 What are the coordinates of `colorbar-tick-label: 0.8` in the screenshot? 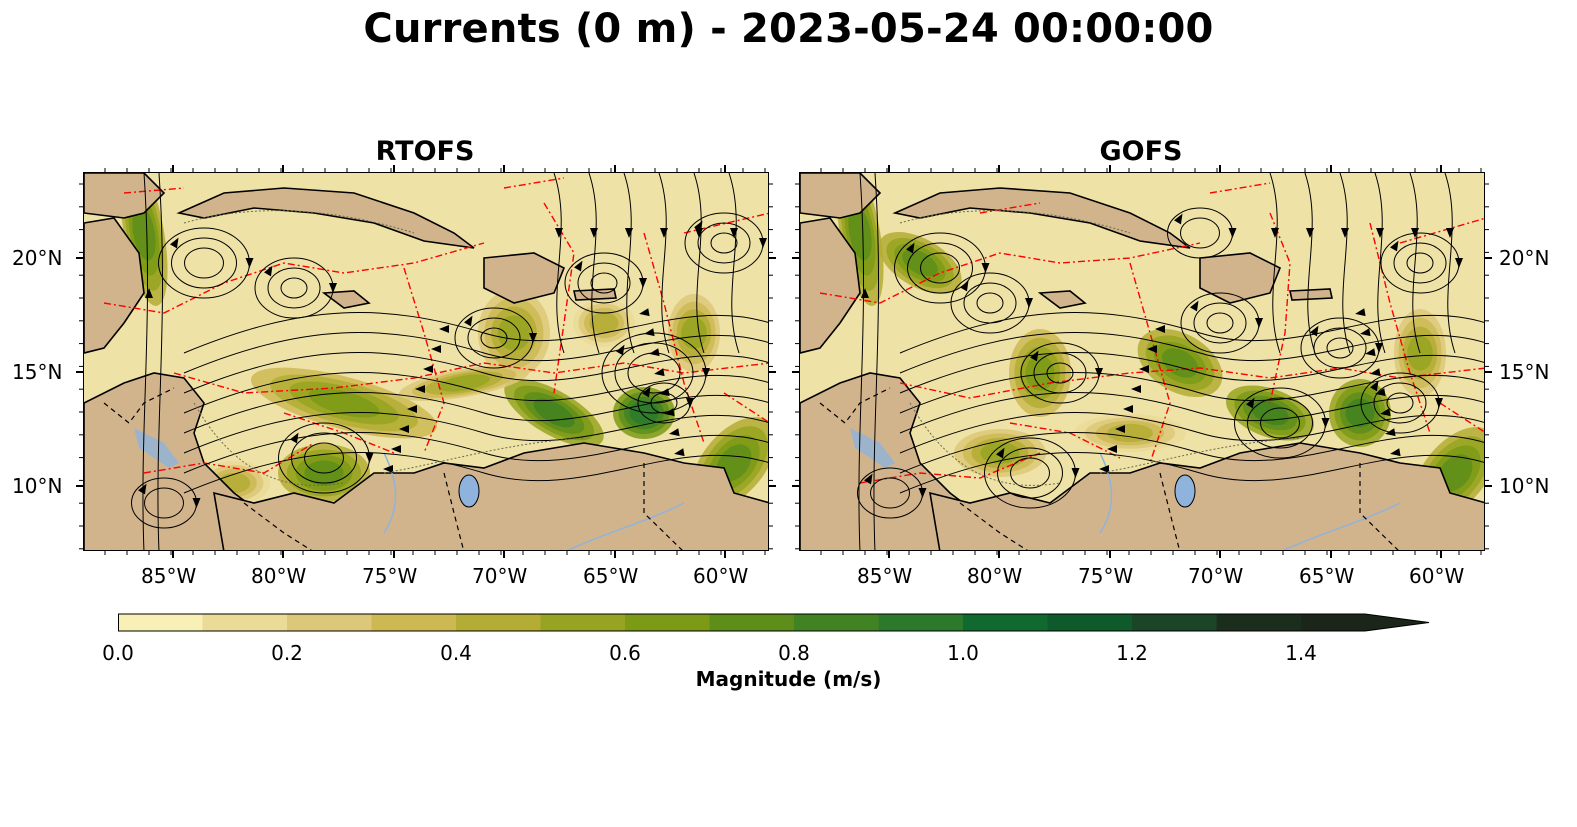 It's located at (794, 653).